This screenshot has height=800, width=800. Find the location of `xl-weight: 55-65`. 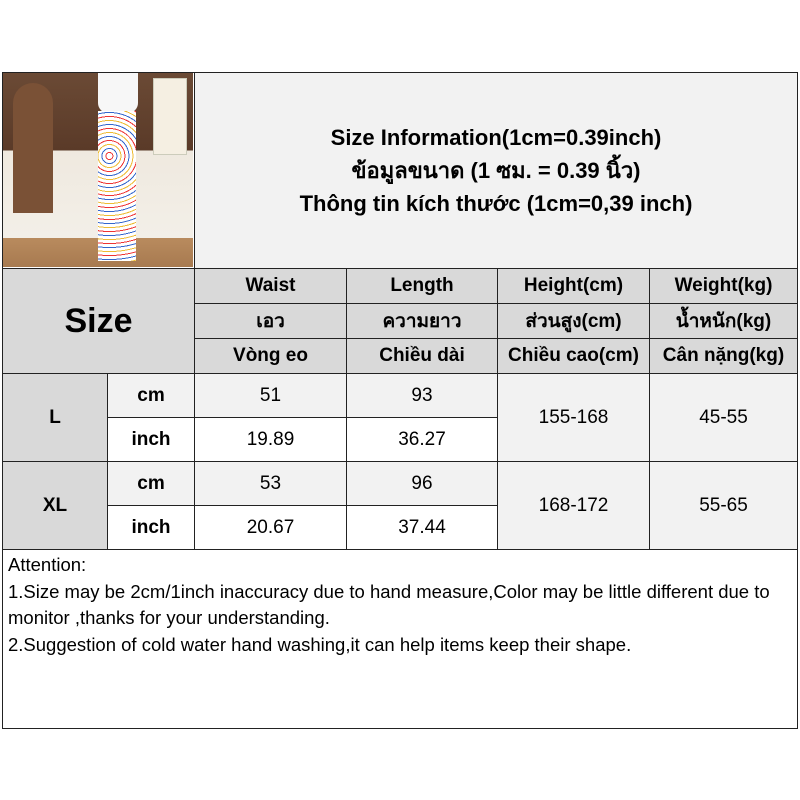

xl-weight: 55-65 is located at coordinates (723, 505).